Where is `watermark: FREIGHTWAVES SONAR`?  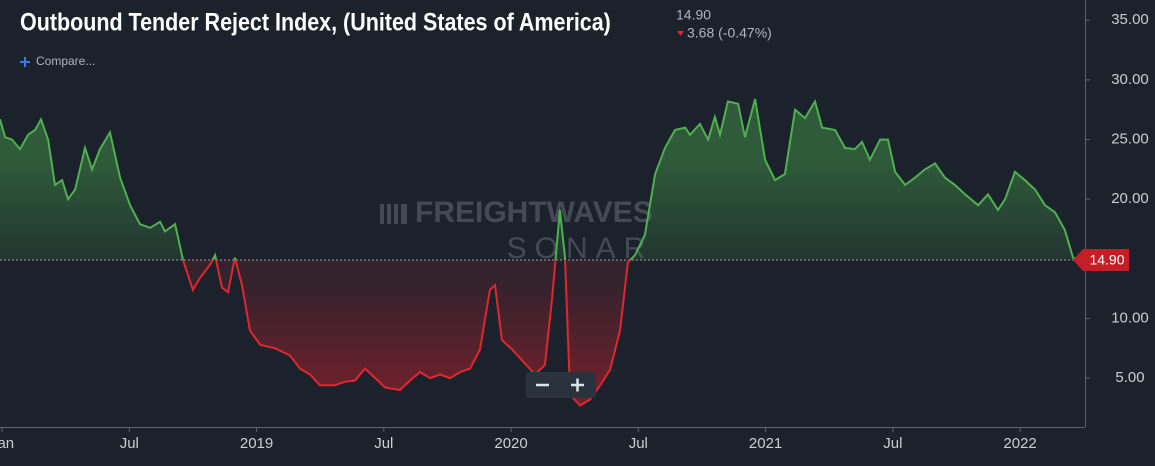
watermark: FREIGHTWAVES SONAR is located at coordinates (516, 230).